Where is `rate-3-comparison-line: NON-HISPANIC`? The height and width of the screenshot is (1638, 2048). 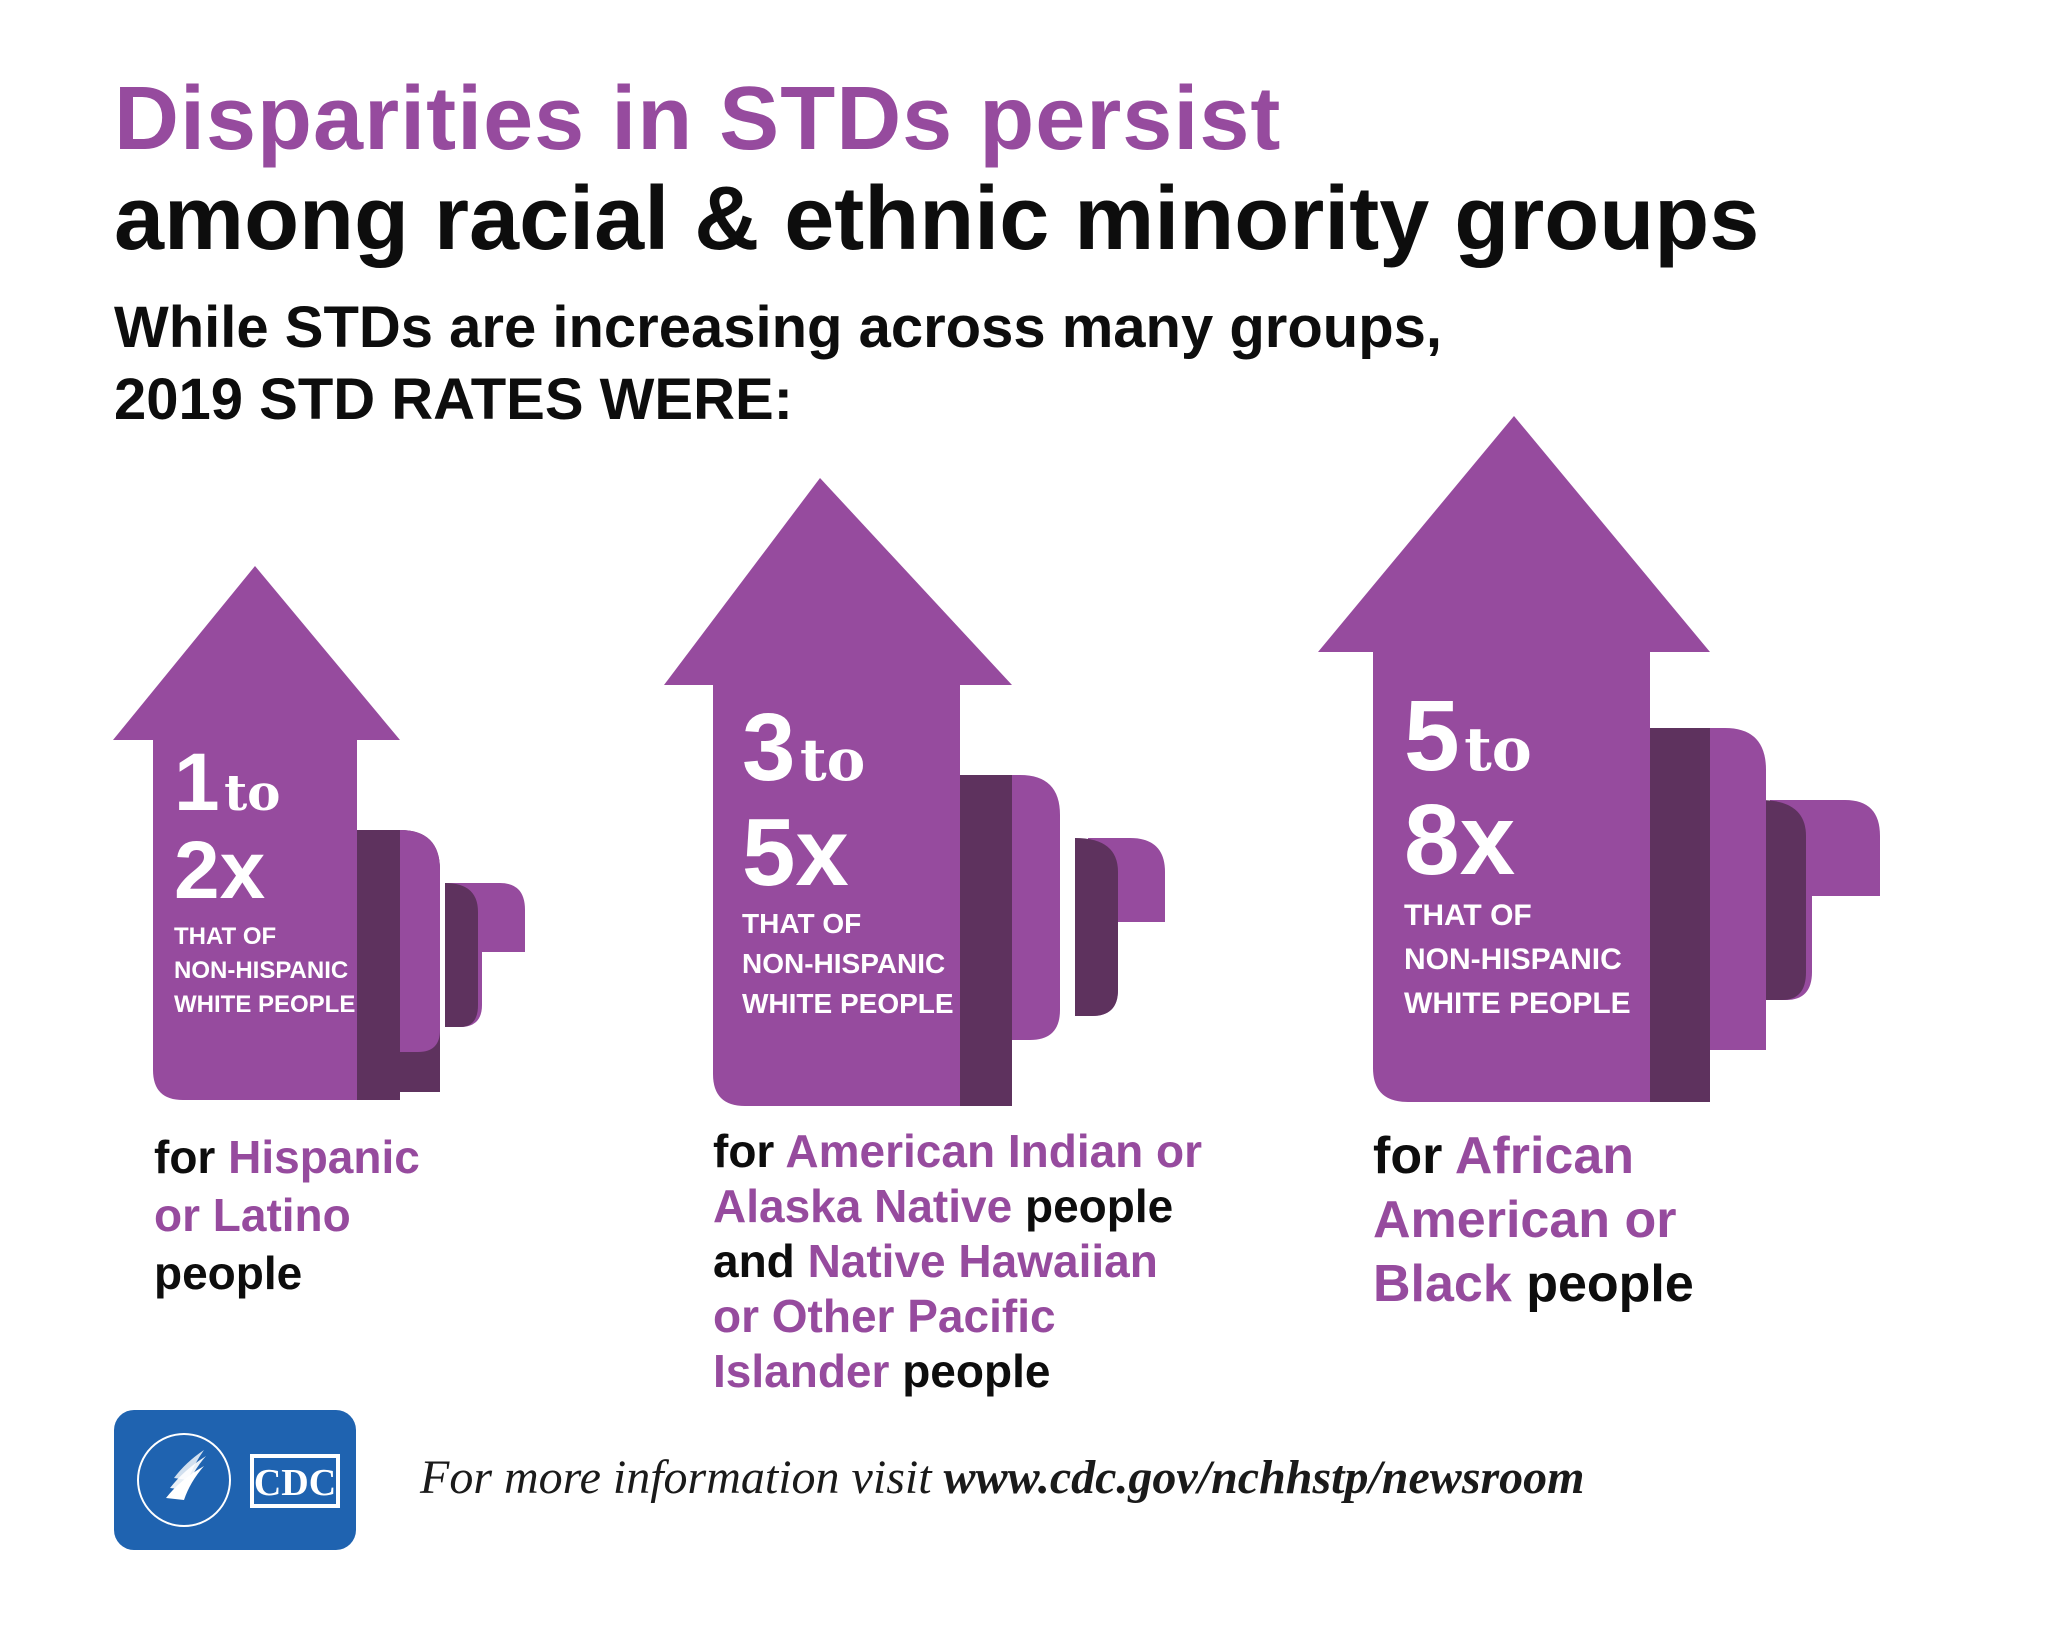
rate-3-comparison-line: NON-HISPANIC is located at coordinates (1513, 959).